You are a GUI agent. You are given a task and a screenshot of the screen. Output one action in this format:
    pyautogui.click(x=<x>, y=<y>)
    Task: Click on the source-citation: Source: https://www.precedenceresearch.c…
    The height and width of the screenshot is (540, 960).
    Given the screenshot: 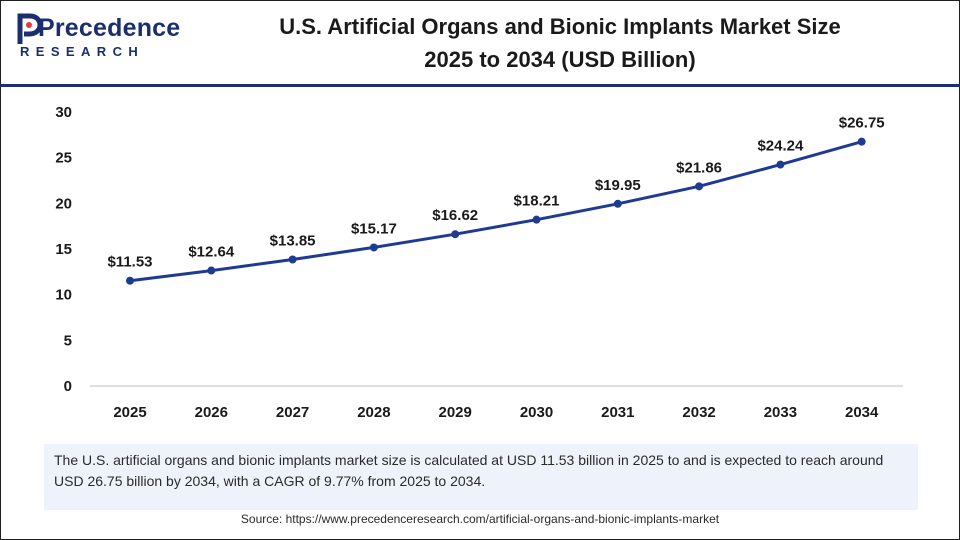 What is the action you would take?
    pyautogui.click(x=480, y=519)
    